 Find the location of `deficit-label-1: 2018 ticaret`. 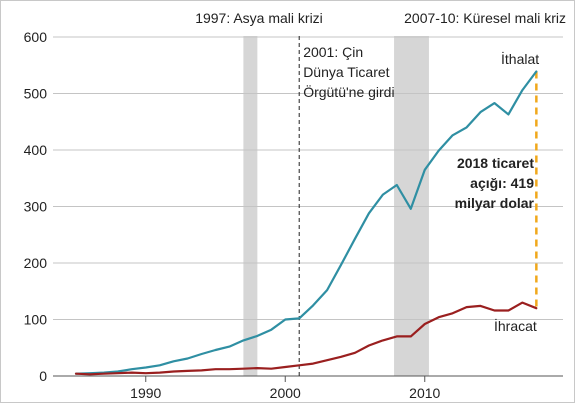

deficit-label-1: 2018 ticaret is located at coordinates (495, 163).